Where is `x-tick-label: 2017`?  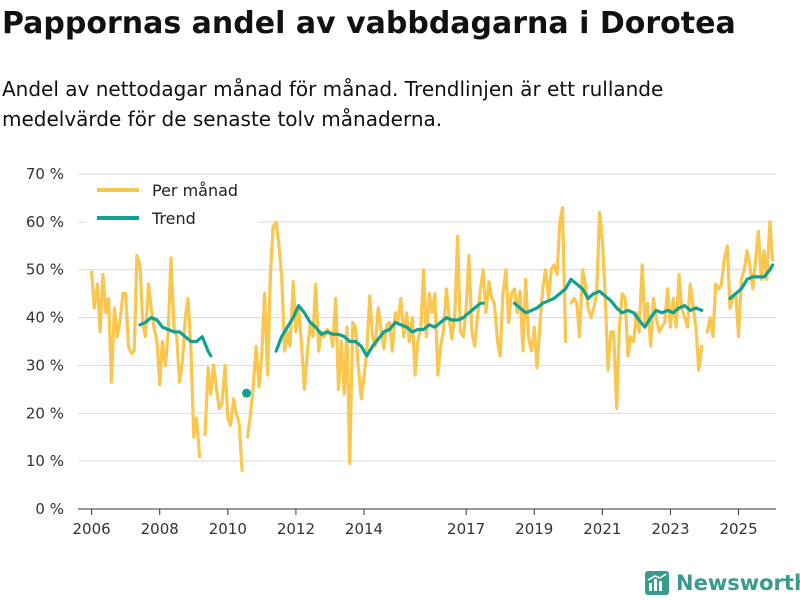
x-tick-label: 2017 is located at coordinates (466, 529).